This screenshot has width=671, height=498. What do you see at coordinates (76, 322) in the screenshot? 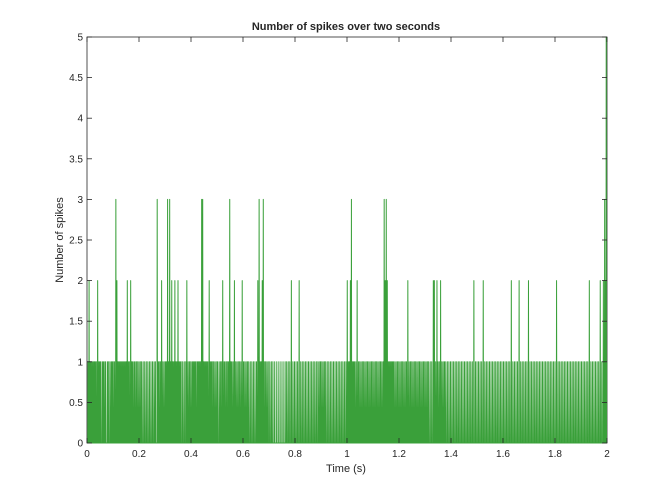
I see `y-tick-label: 1.5` at bounding box center [76, 322].